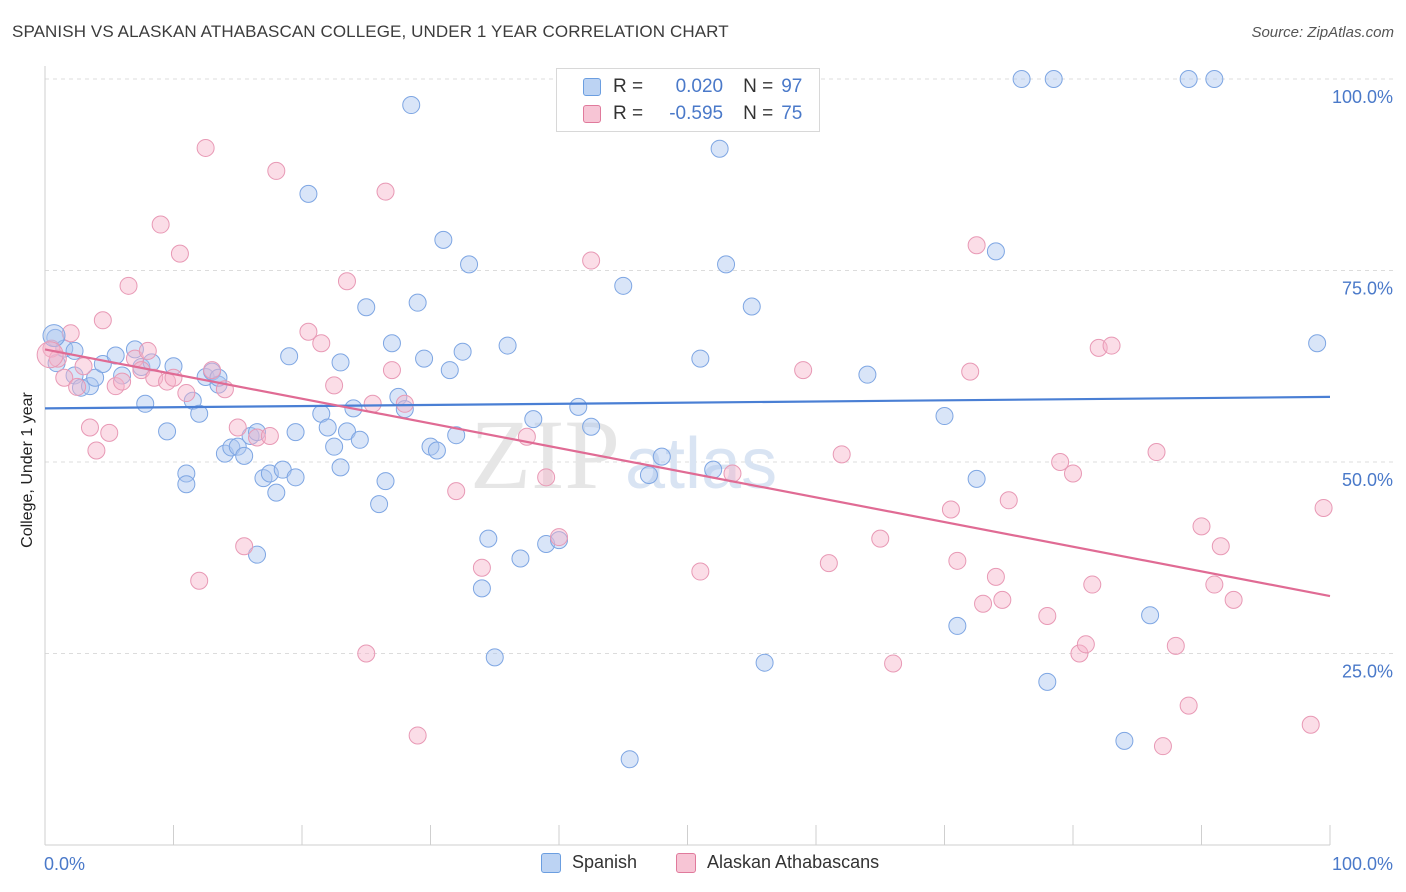 The height and width of the screenshot is (892, 1406). What do you see at coordinates (792, 113) in the screenshot?
I see `legend-n-value: 75` at bounding box center [792, 113].